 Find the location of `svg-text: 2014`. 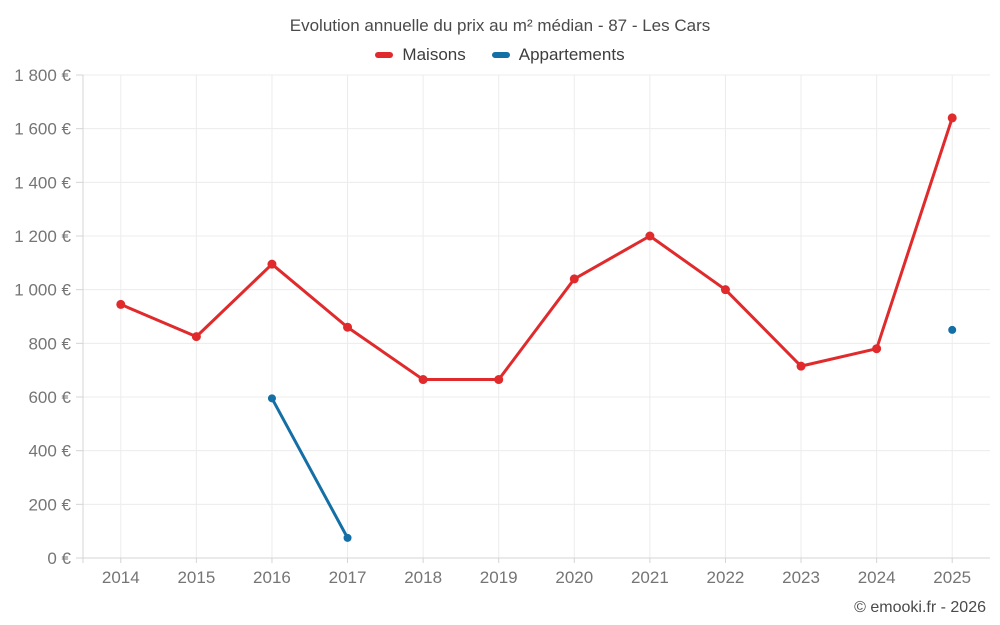

svg-text: 2014 is located at coordinates (121, 577).